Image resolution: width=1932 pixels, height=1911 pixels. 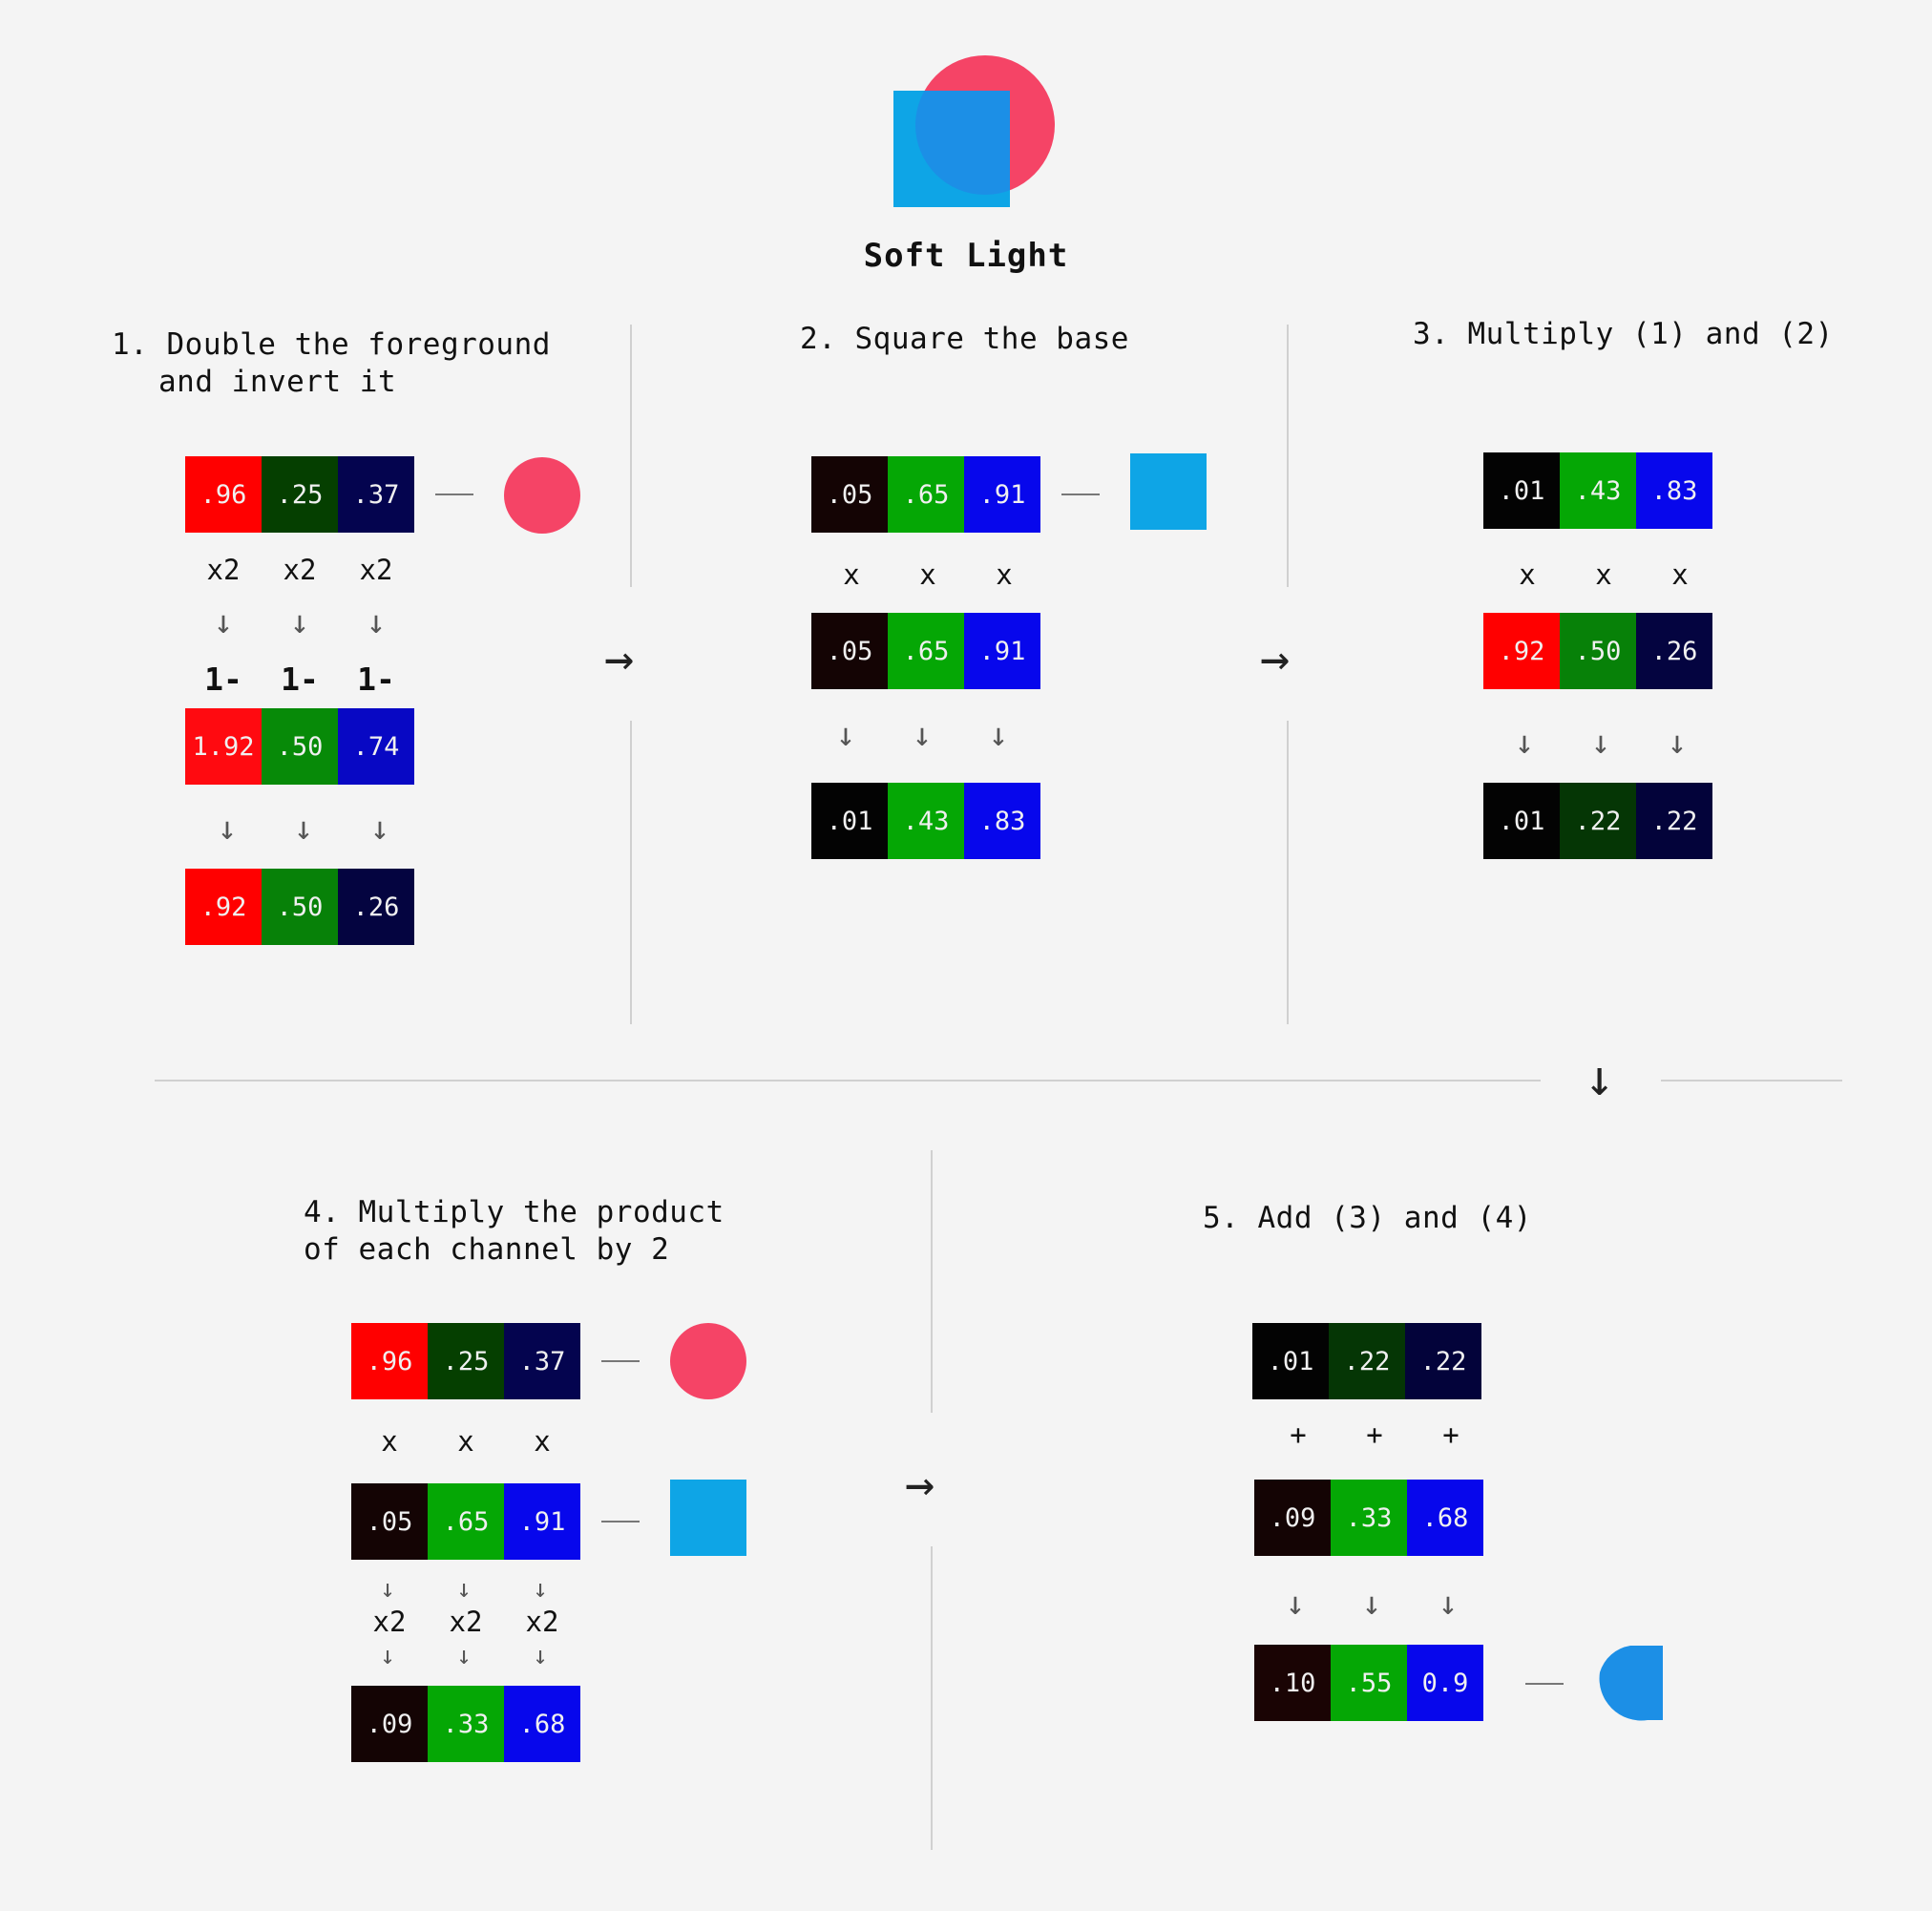 What do you see at coordinates (1600, 1078) in the screenshot?
I see `flow-arrow-down: ↓` at bounding box center [1600, 1078].